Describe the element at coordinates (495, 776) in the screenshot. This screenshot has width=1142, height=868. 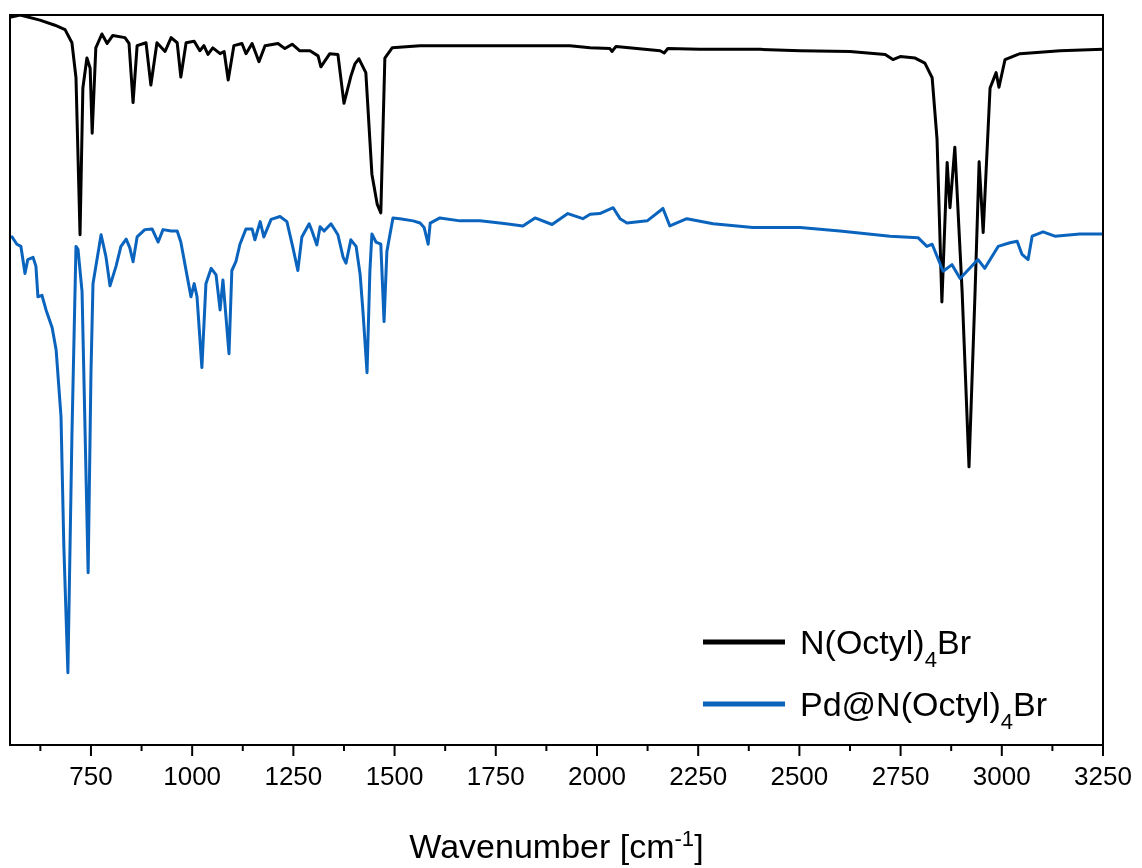
I see `x-tick-label: 1750` at that location.